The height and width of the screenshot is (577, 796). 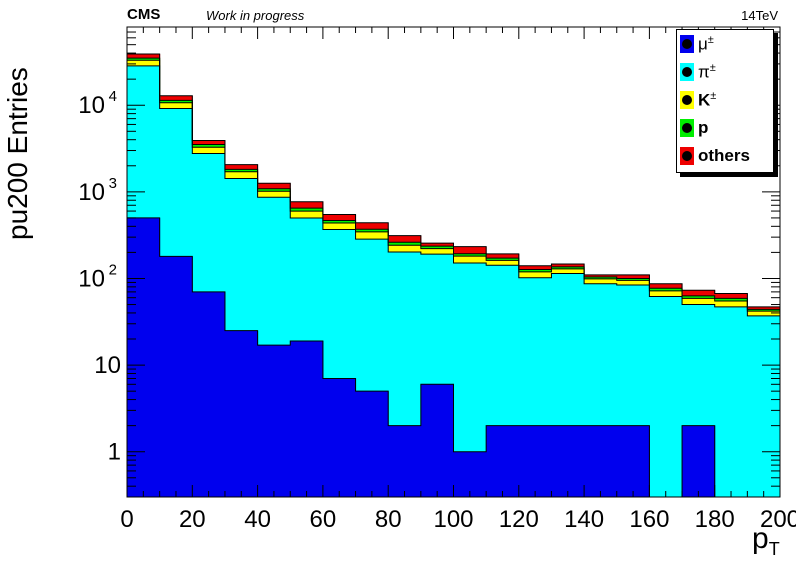 What do you see at coordinates (584, 519) in the screenshot?
I see `x-tick-label: 140` at bounding box center [584, 519].